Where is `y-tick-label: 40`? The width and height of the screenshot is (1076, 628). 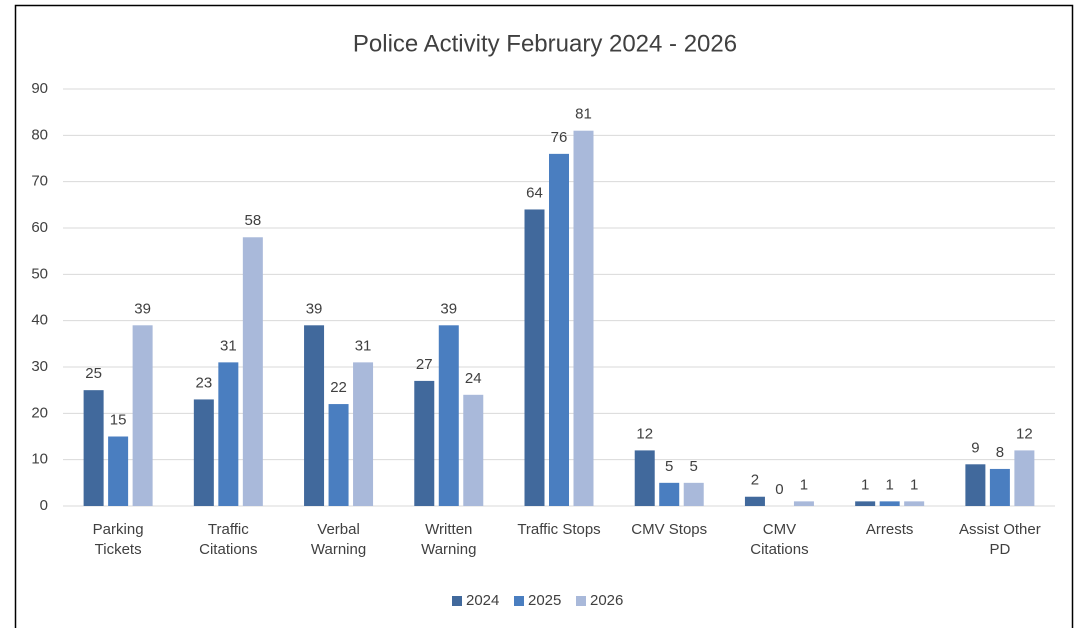 y-tick-label: 40 is located at coordinates (39, 320).